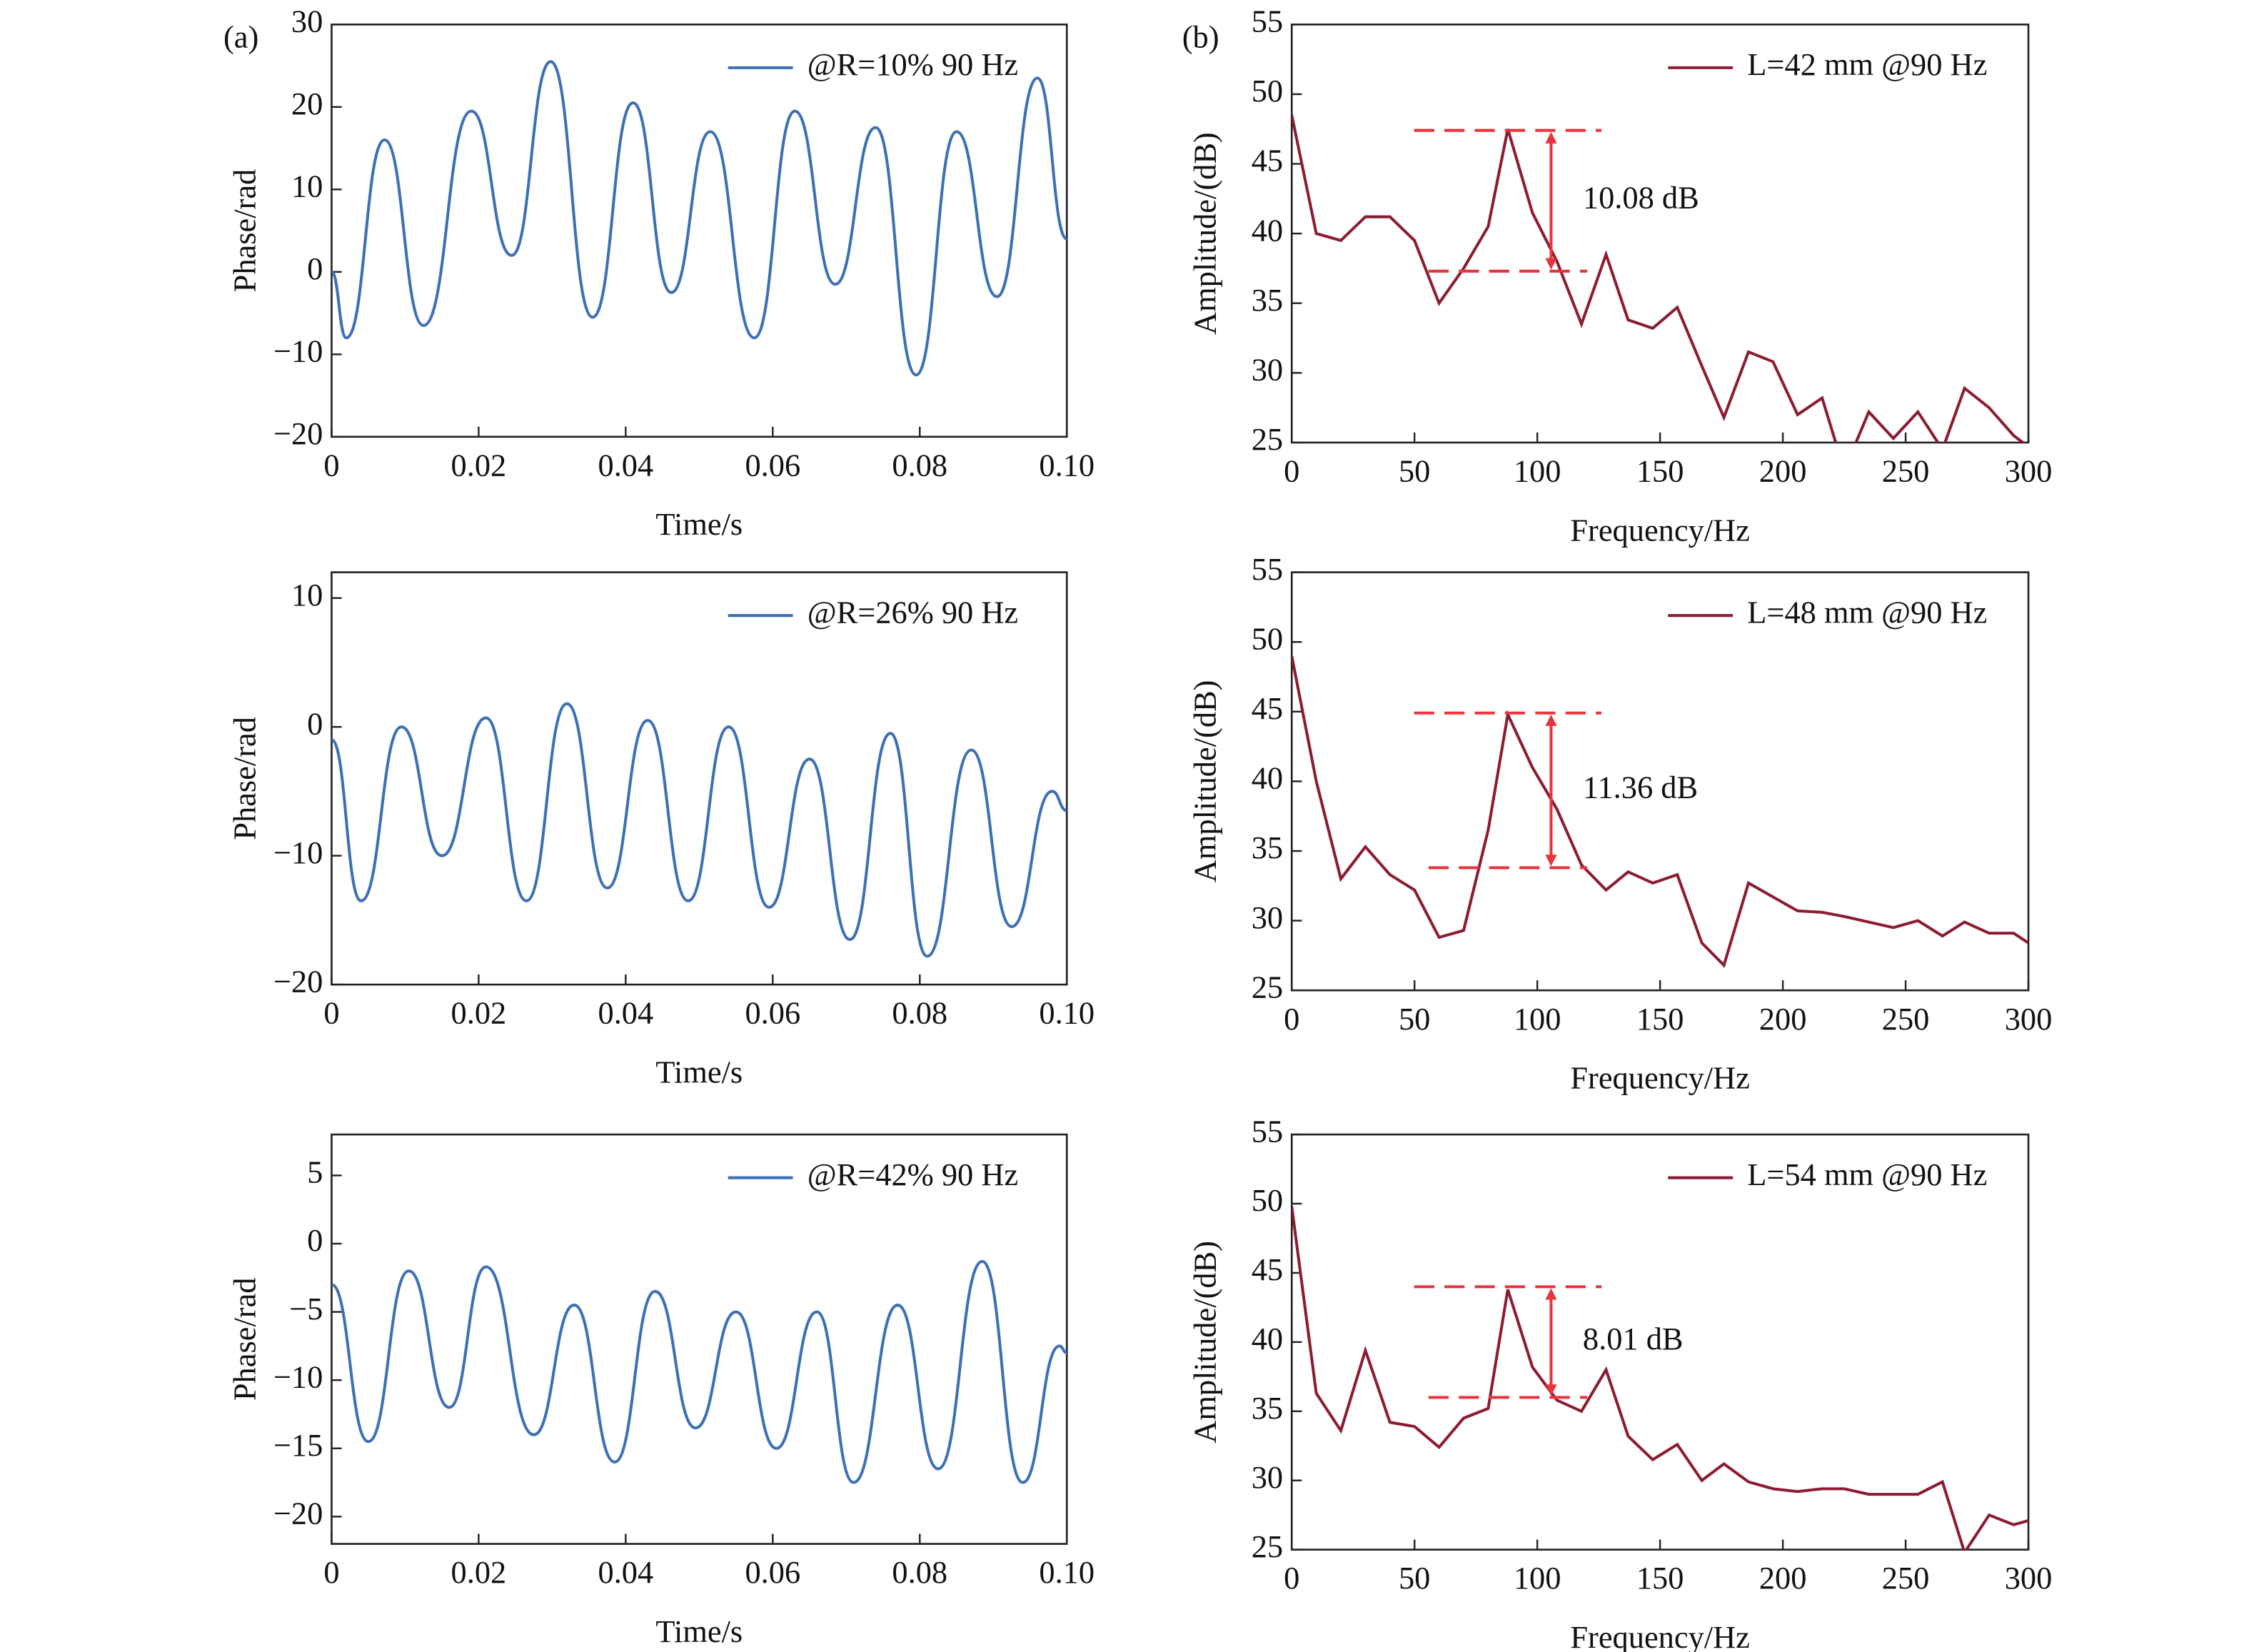  What do you see at coordinates (298, 1445) in the screenshot?
I see `y-tick-label: −15` at bounding box center [298, 1445].